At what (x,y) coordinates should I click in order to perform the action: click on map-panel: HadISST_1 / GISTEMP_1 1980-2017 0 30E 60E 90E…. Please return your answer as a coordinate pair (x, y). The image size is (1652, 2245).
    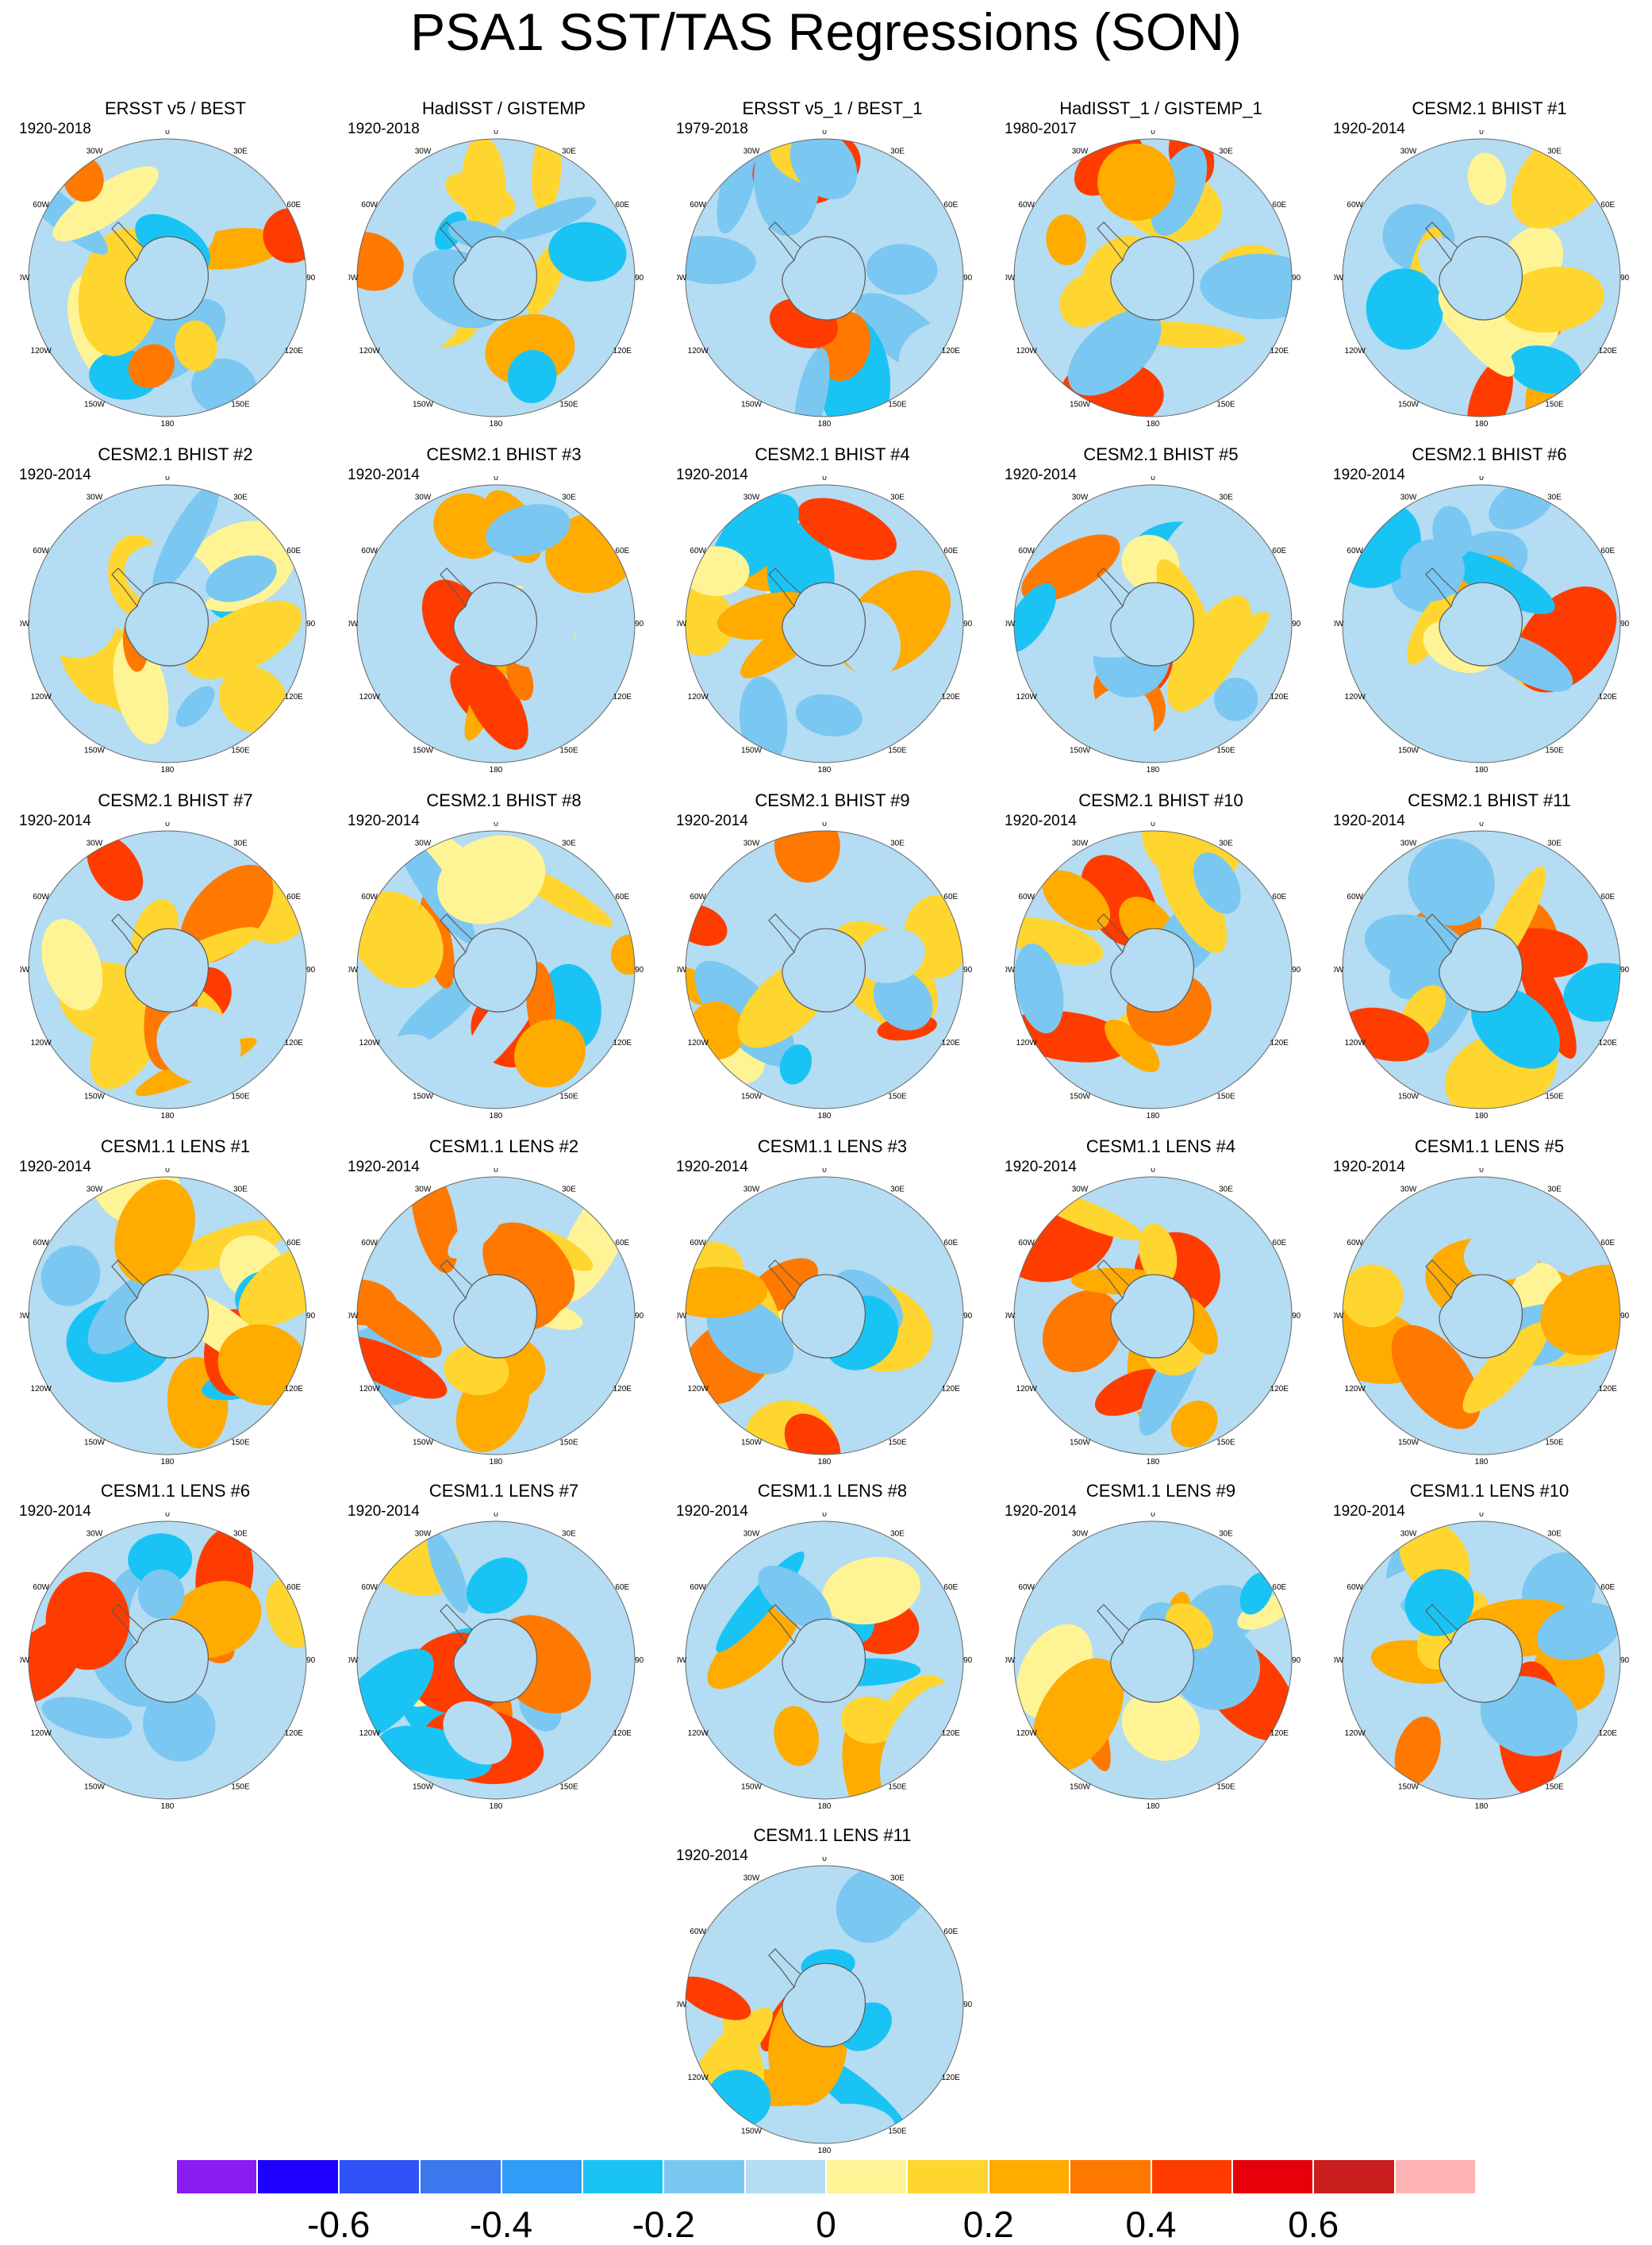
    Looking at the image, I should click on (1161, 269).